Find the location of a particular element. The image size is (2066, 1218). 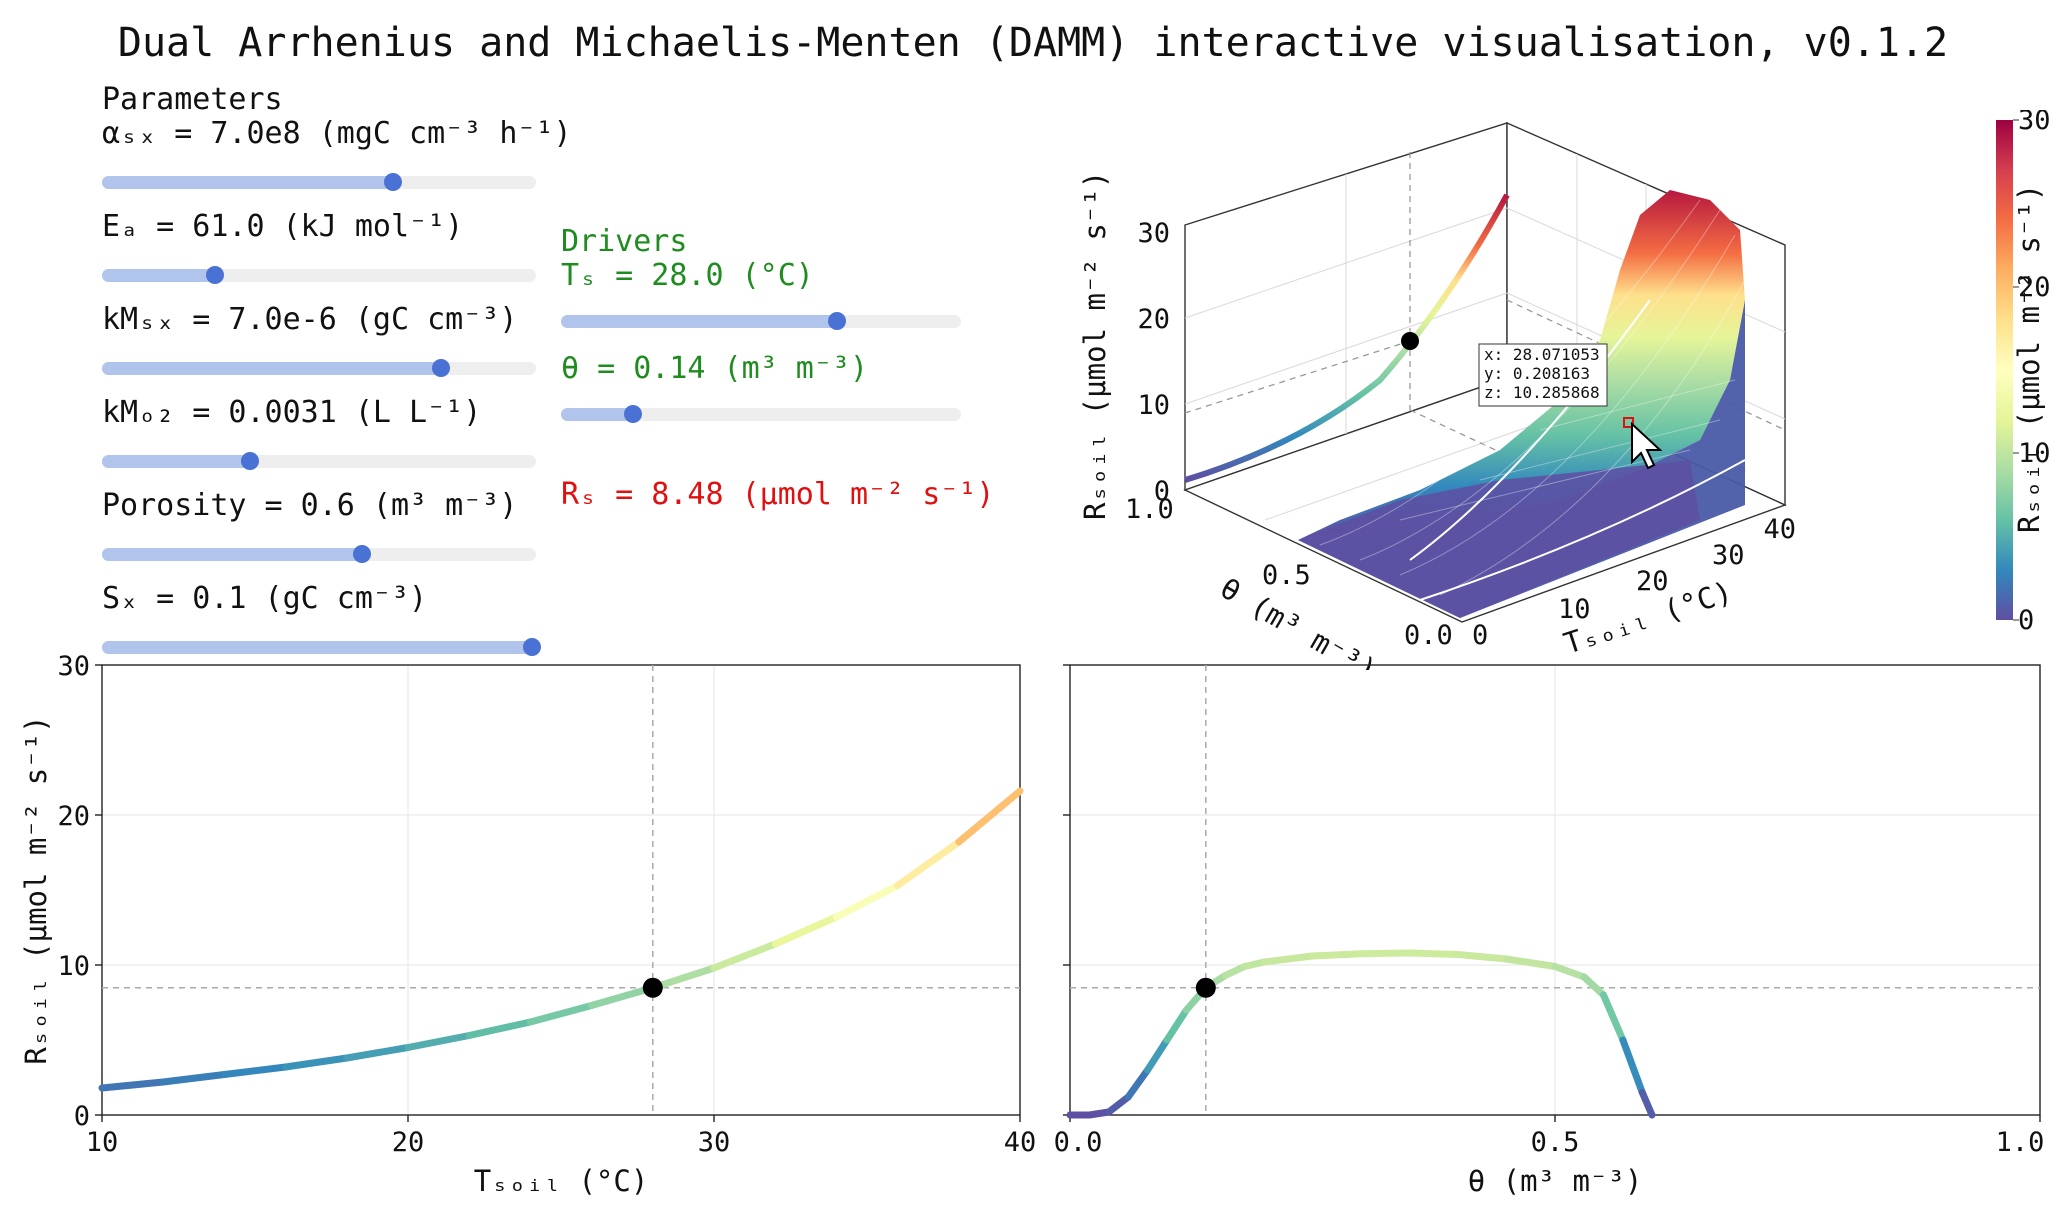

km-sx-slider-knob is located at coordinates (440, 368).